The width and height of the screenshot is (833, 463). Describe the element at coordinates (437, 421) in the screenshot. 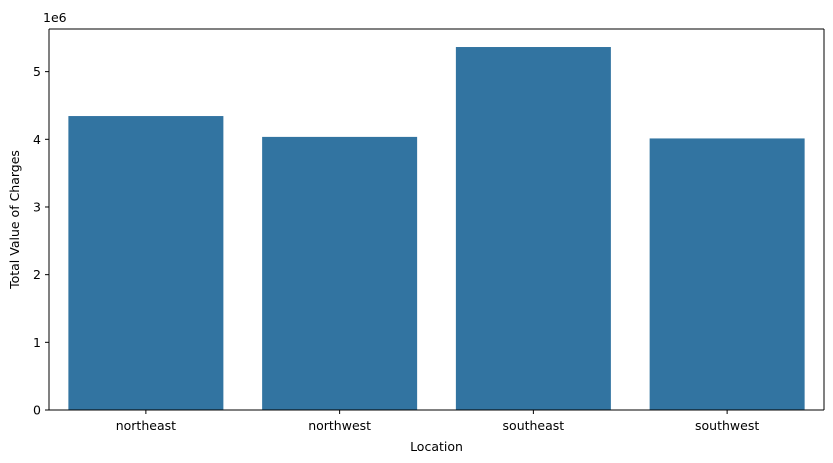

I see `x-ticks: northeast northwest southeast southwest` at that location.